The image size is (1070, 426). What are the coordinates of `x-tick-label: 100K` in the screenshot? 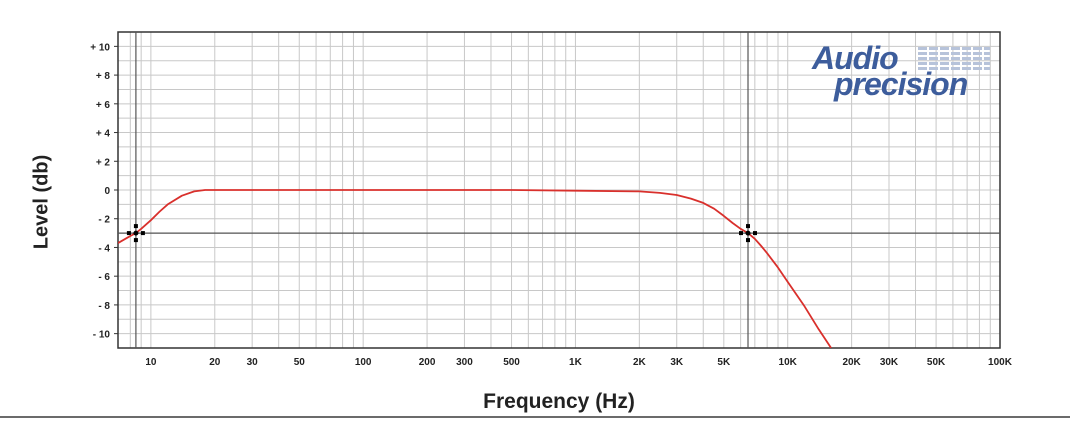 It's located at (1000, 362).